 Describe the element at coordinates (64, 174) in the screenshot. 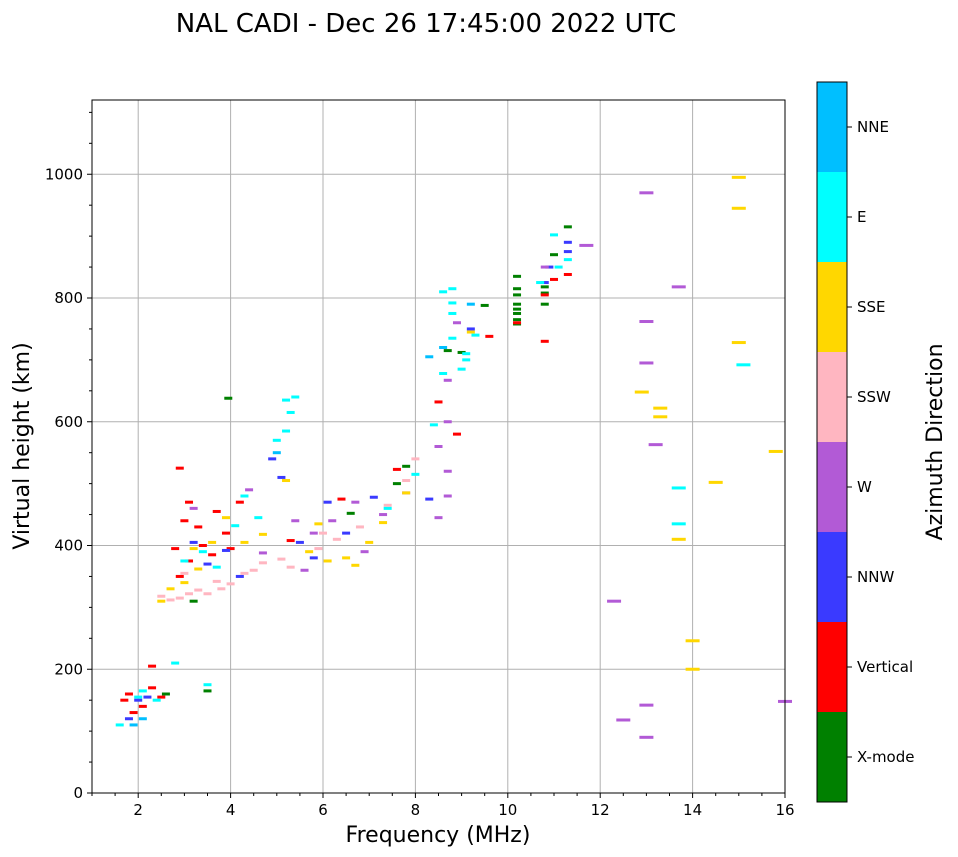

I see `y-tick-label: 1000` at that location.